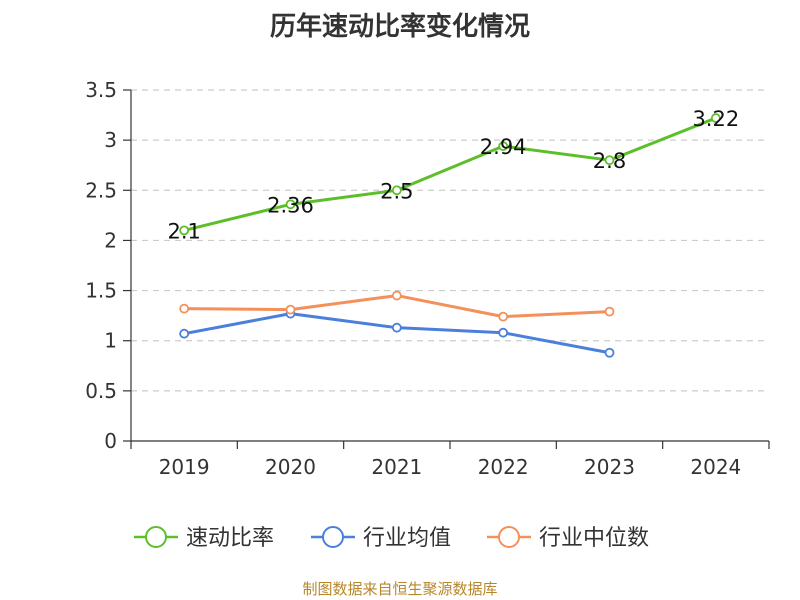 This screenshot has height=600, width=800. What do you see at coordinates (396, 467) in the screenshot?
I see `x-tick-label: 2021` at bounding box center [396, 467].